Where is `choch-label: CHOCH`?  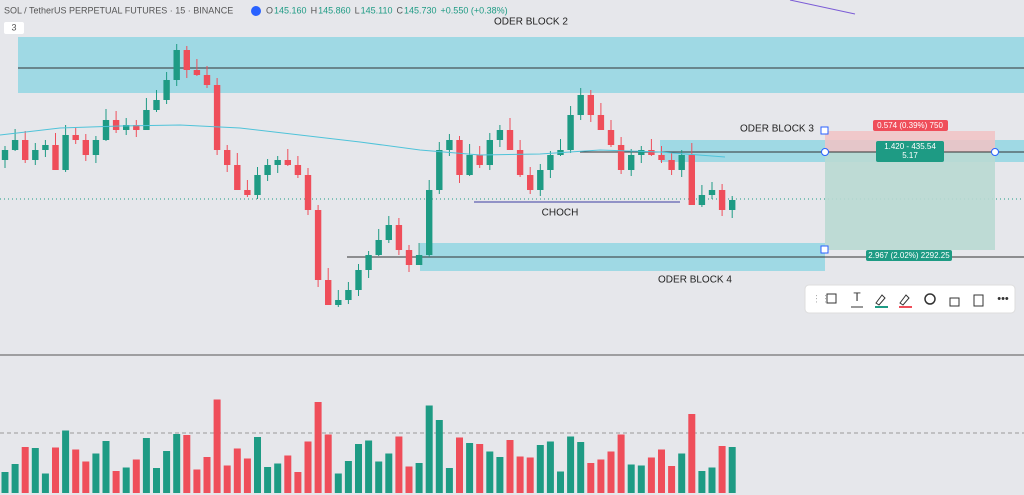
choch-label: CHOCH is located at coordinates (560, 213).